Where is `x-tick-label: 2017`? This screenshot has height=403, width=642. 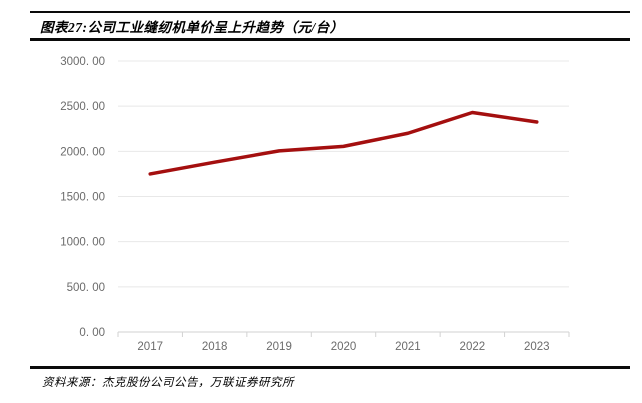 x-tick-label: 2017 is located at coordinates (150, 347).